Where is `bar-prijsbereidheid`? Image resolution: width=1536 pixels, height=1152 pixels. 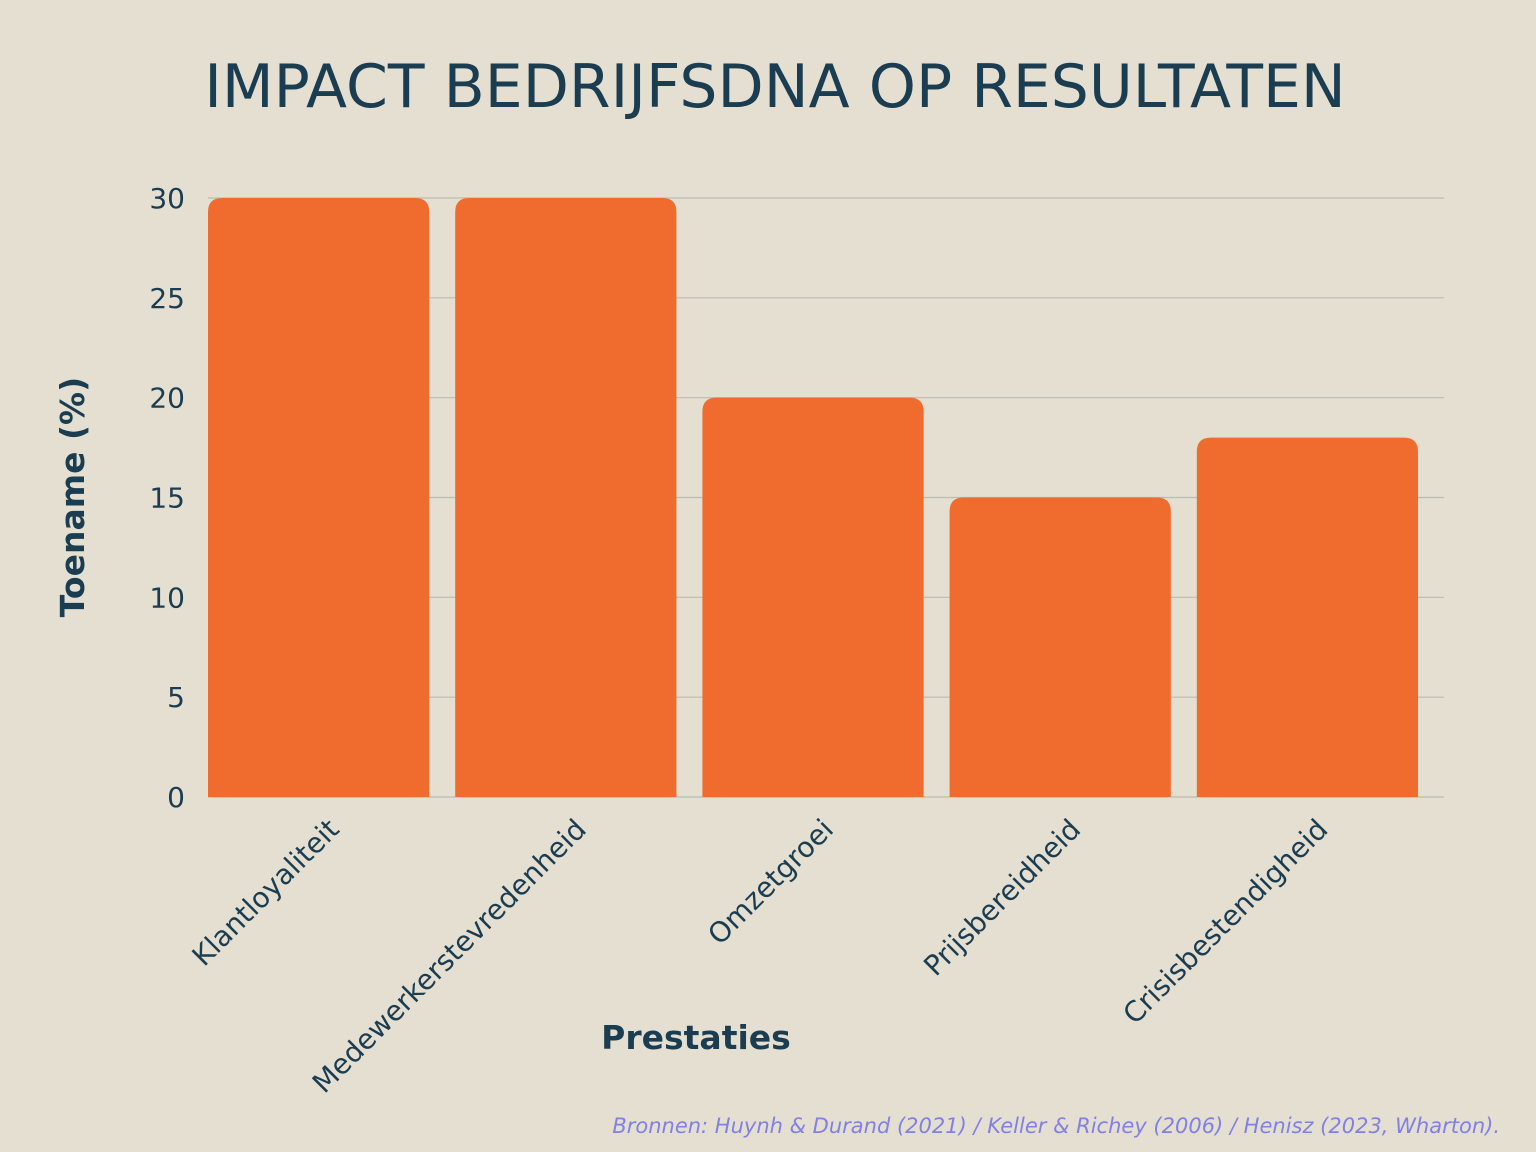
bar-prijsbereidheid is located at coordinates (1060, 647).